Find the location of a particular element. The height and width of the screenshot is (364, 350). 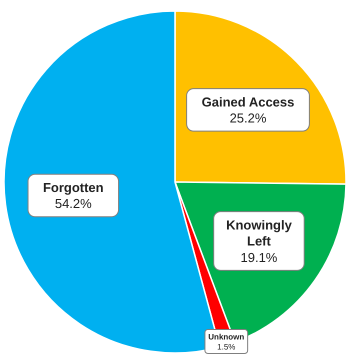

slice-label: Knowingly Left is located at coordinates (259, 233).